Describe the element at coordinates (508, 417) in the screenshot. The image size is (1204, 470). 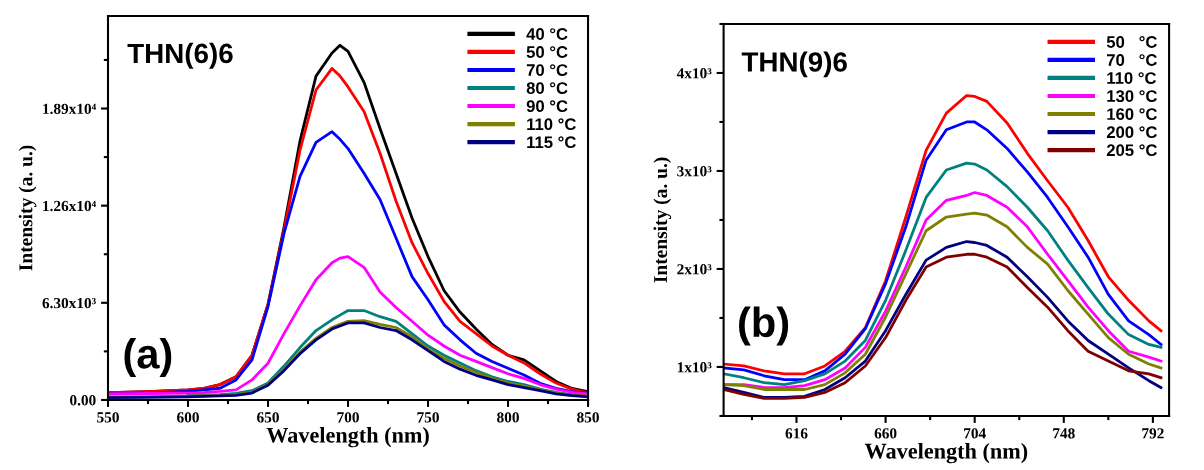
I see `x-tick-label: 800` at that location.